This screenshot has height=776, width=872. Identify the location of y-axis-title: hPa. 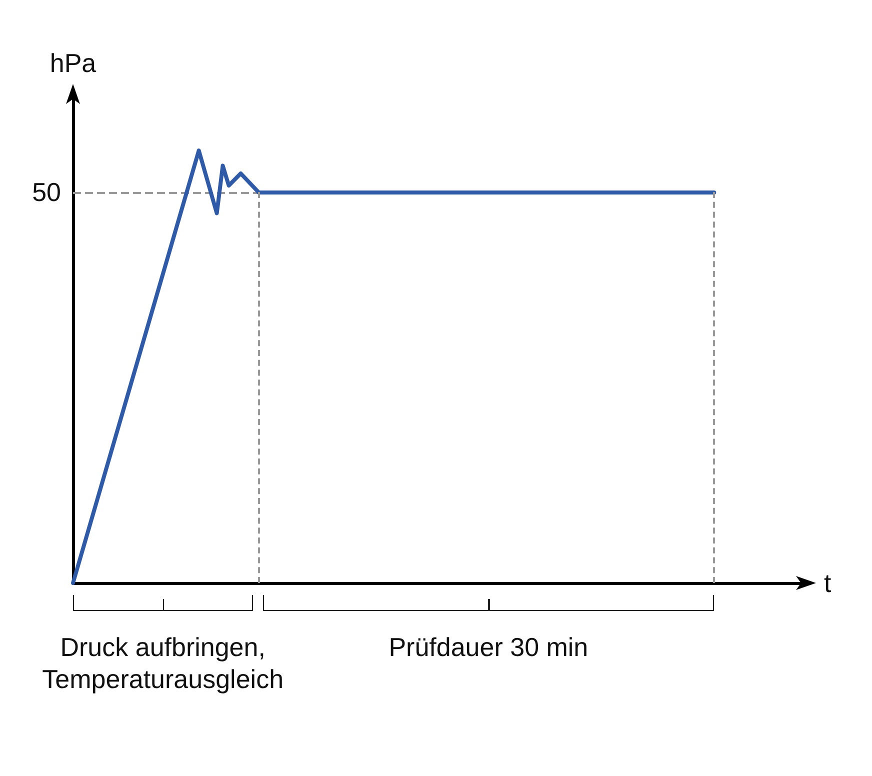
(73, 63).